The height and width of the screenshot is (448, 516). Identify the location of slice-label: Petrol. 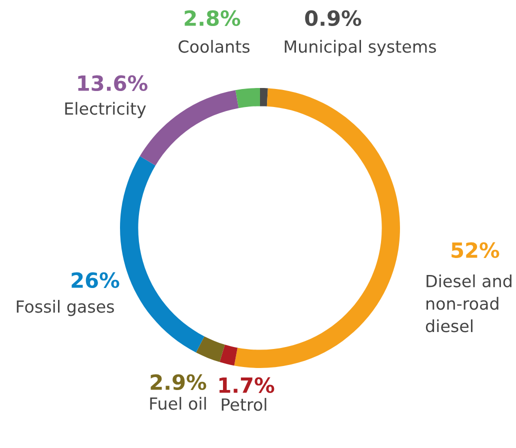
(244, 404).